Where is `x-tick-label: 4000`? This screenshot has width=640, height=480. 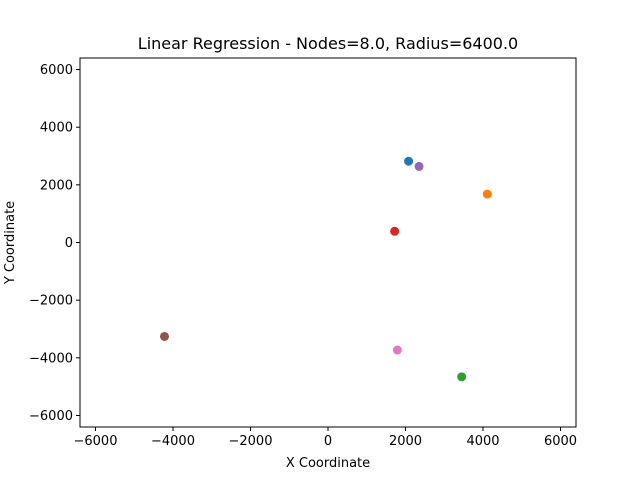 x-tick-label: 4000 is located at coordinates (482, 441).